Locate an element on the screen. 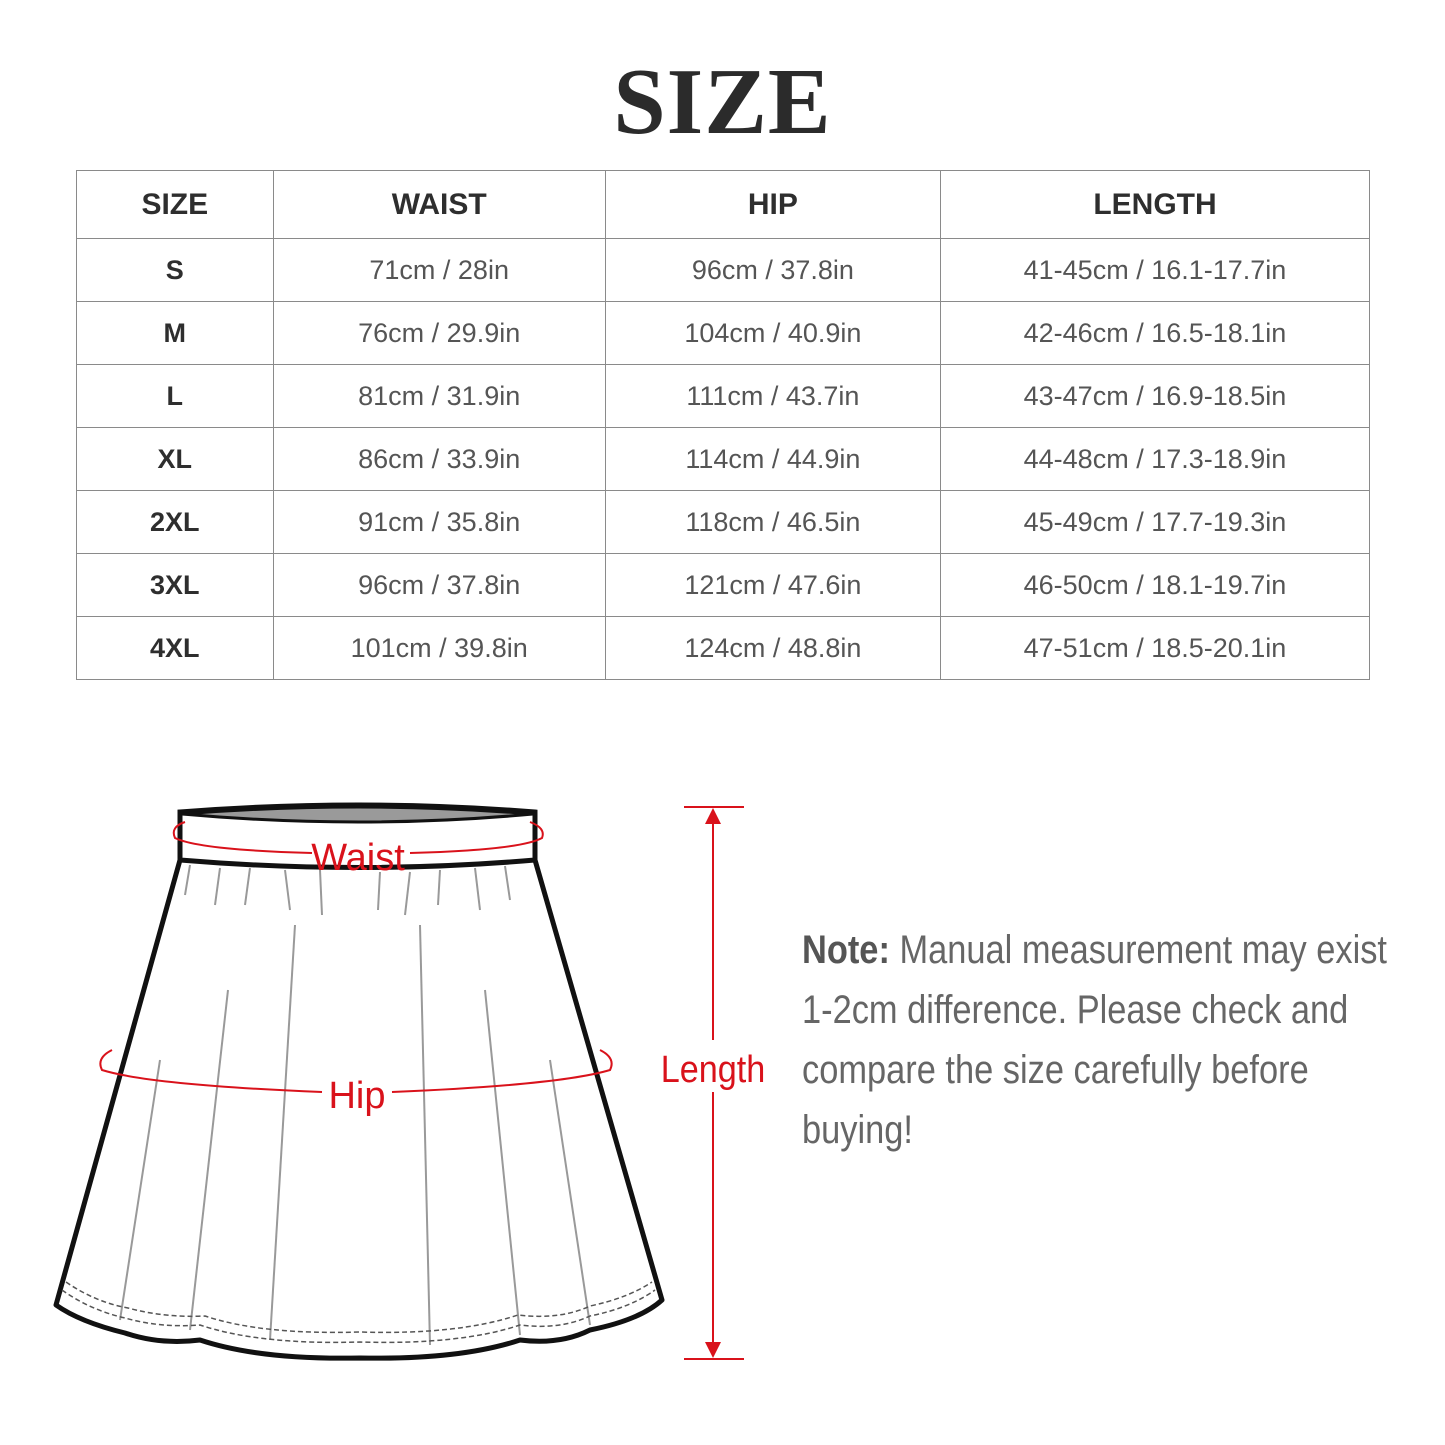 Image resolution: width=1445 pixels, height=1445 pixels. arrow-up-icon is located at coordinates (713, 816).